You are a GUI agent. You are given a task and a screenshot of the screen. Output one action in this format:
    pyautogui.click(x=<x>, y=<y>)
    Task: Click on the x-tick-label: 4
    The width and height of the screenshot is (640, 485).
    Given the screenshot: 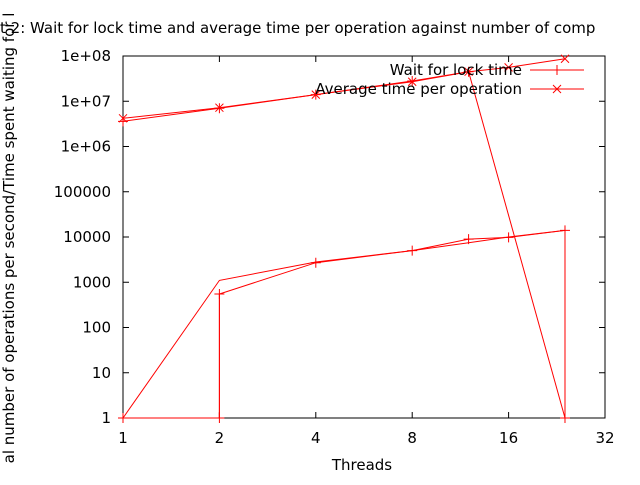 What is the action you would take?
    pyautogui.click(x=316, y=438)
    